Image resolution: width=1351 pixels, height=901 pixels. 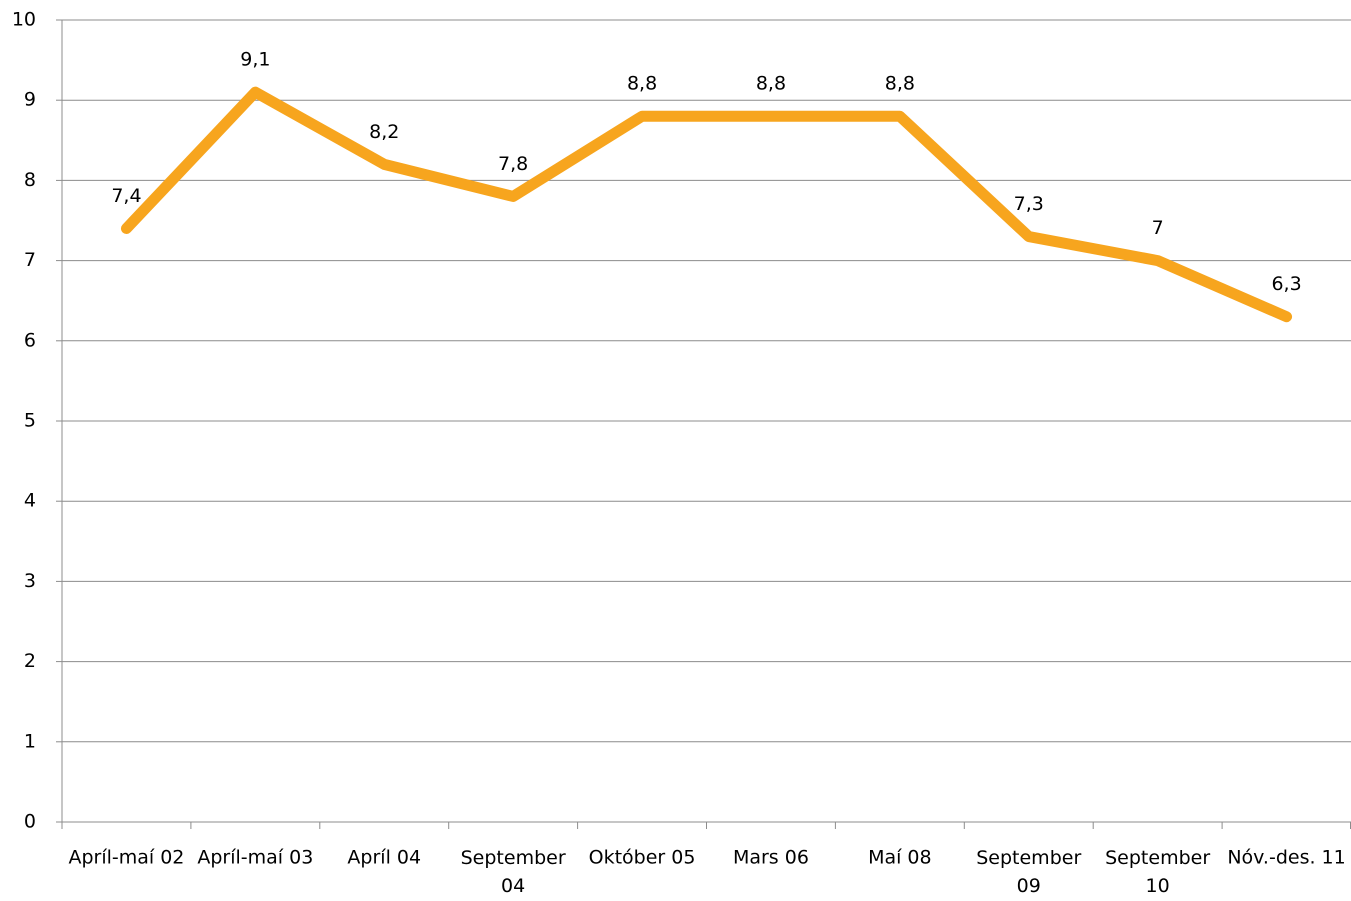 What do you see at coordinates (30, 340) in the screenshot?
I see `y-tick-label: 6` at bounding box center [30, 340].